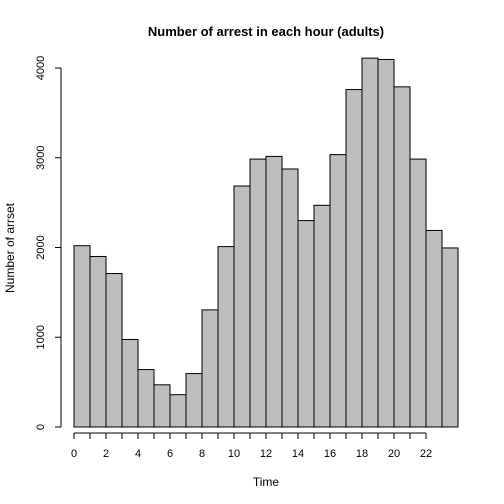 This screenshot has height=504, width=504. What do you see at coordinates (298, 454) in the screenshot?
I see `x-tick-label-14: 14` at bounding box center [298, 454].